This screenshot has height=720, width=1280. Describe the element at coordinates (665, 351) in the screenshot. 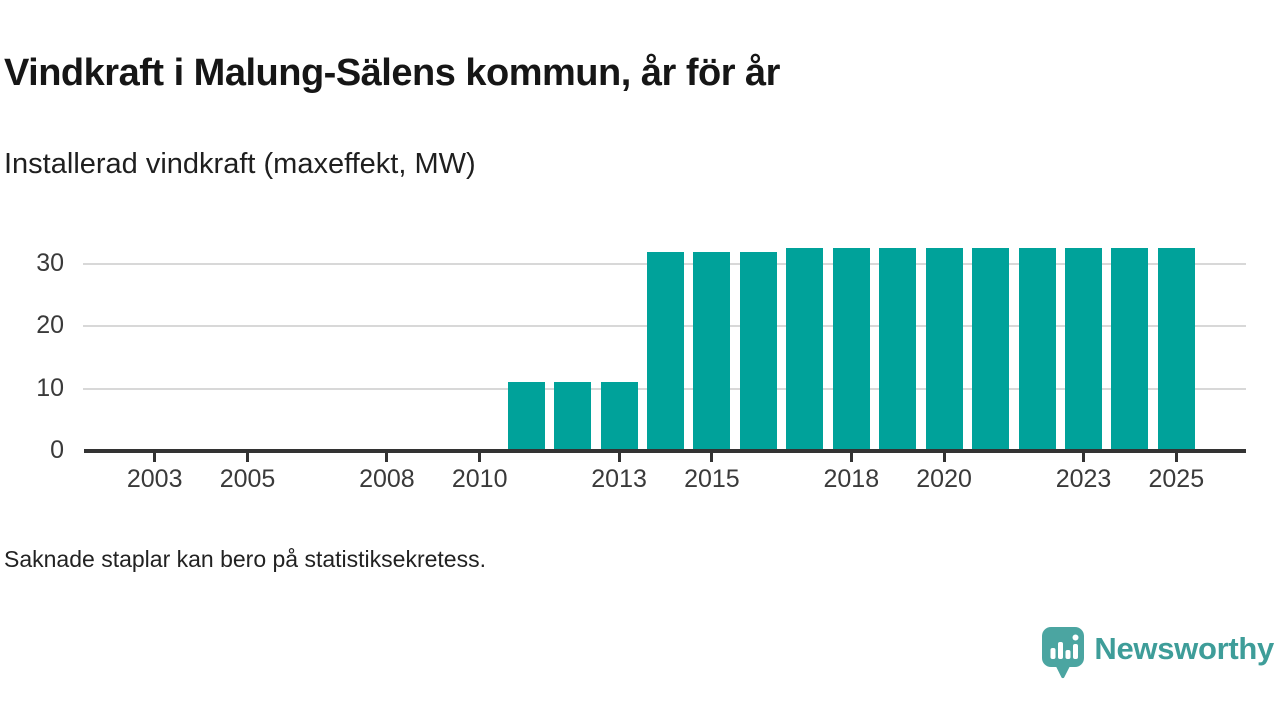

I see `bar-2014` at that location.